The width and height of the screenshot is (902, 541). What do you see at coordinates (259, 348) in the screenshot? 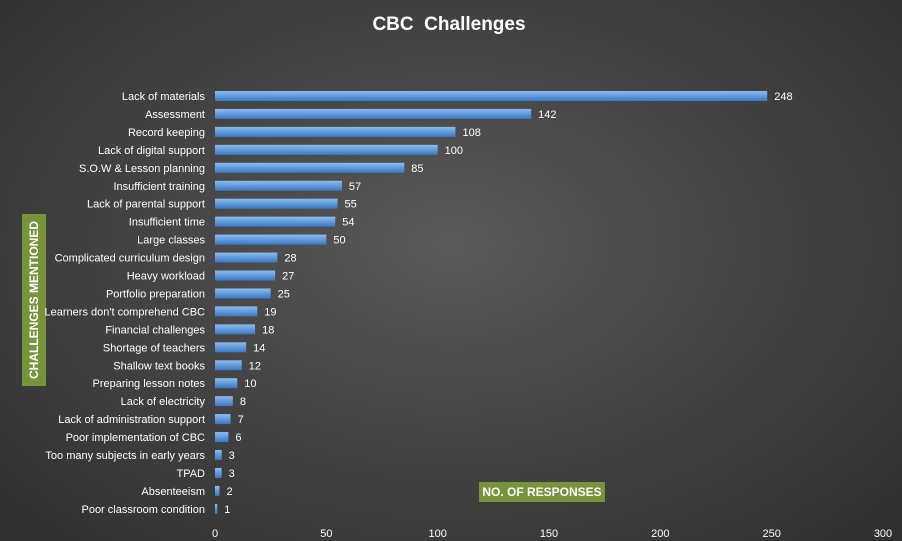
I see `data-label: 14` at bounding box center [259, 348].